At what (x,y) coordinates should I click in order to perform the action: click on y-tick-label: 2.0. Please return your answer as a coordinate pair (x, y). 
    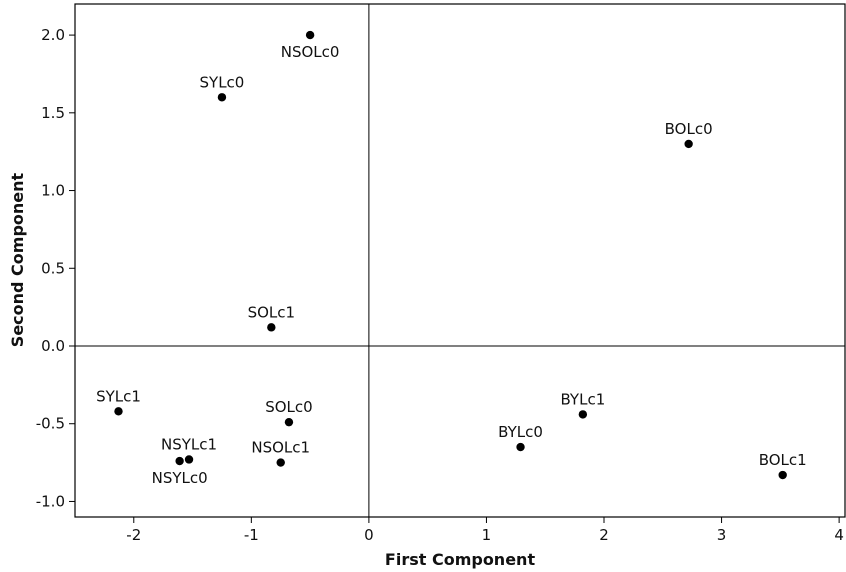
    Looking at the image, I should click on (53, 35).